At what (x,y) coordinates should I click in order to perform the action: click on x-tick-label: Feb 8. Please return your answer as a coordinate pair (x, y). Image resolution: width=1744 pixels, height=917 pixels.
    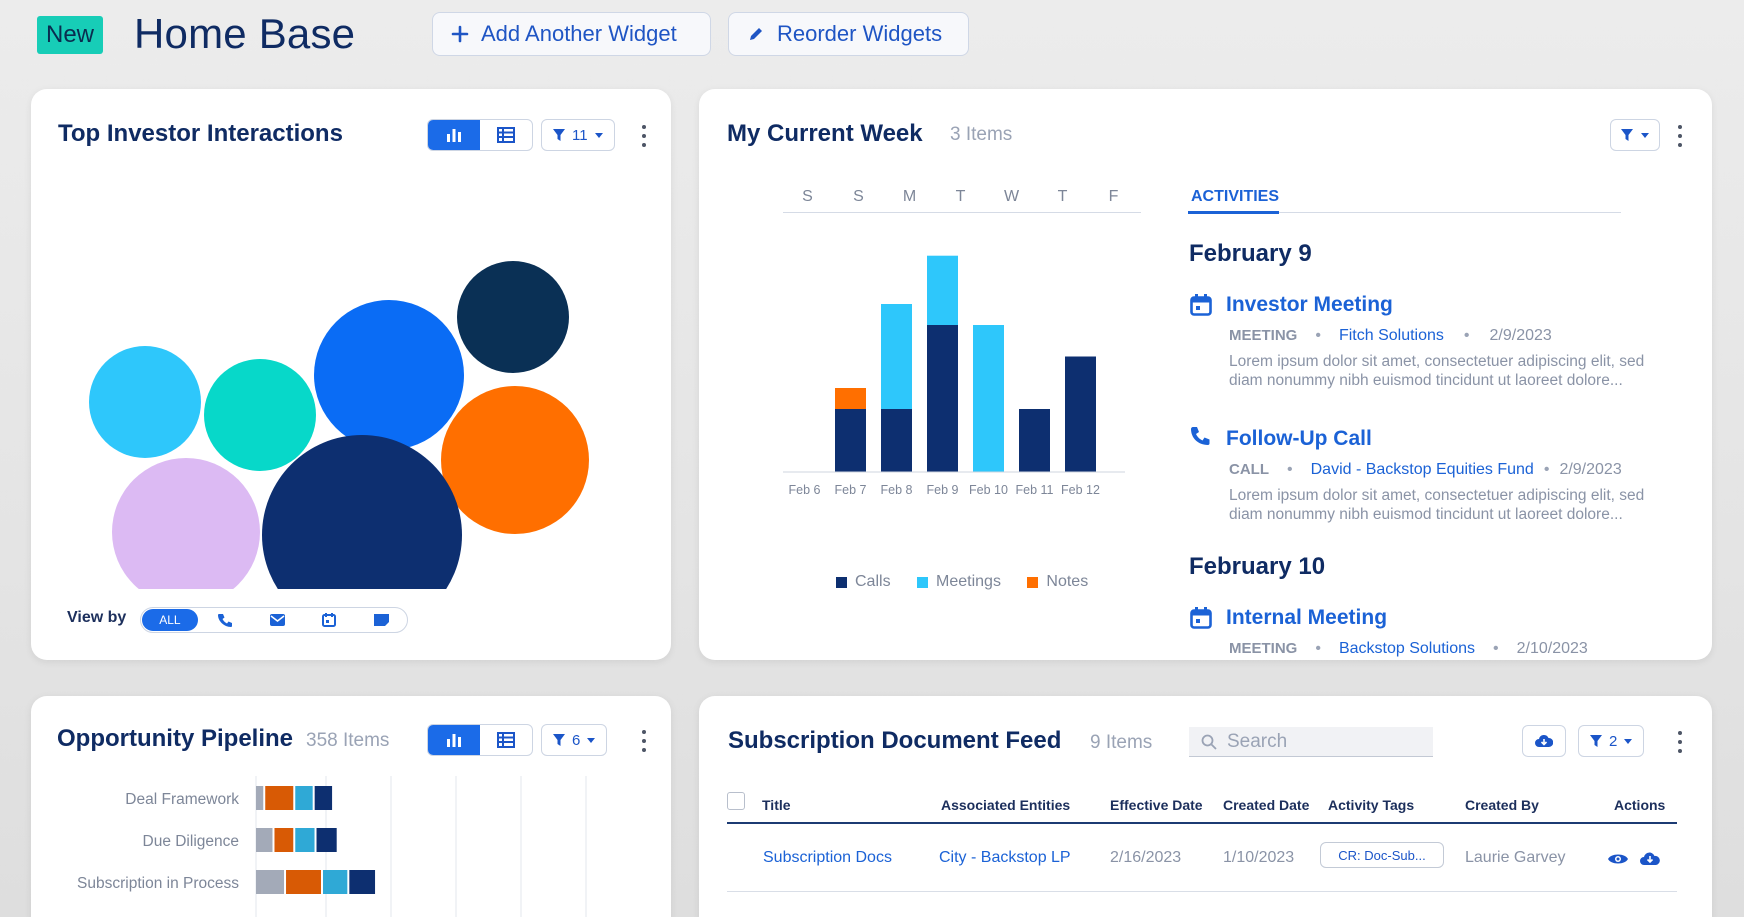
    Looking at the image, I should click on (897, 490).